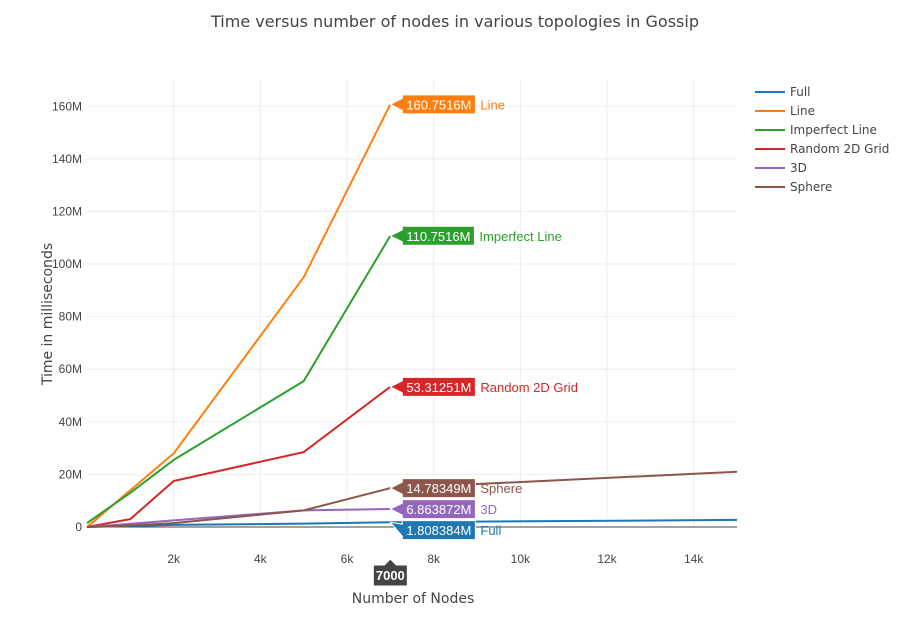 Image resolution: width=917 pixels, height=623 pixels. I want to click on legend-label: Random 2D Grid, so click(839, 149).